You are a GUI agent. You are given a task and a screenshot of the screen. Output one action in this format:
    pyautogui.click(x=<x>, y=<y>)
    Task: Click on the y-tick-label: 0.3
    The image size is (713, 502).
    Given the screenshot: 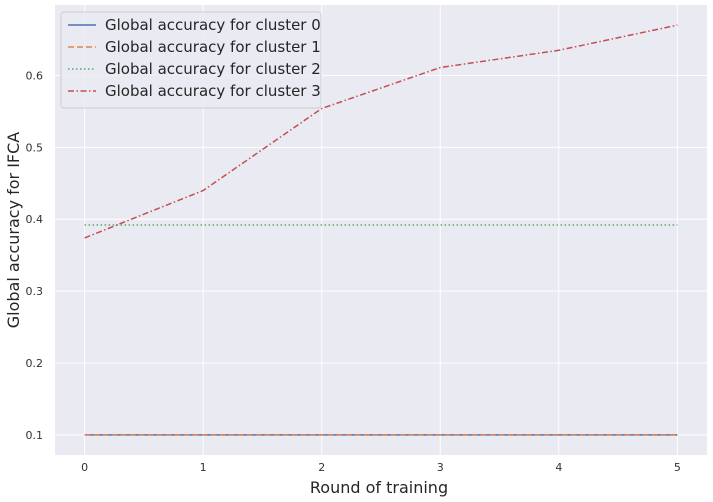 What is the action you would take?
    pyautogui.click(x=35, y=291)
    